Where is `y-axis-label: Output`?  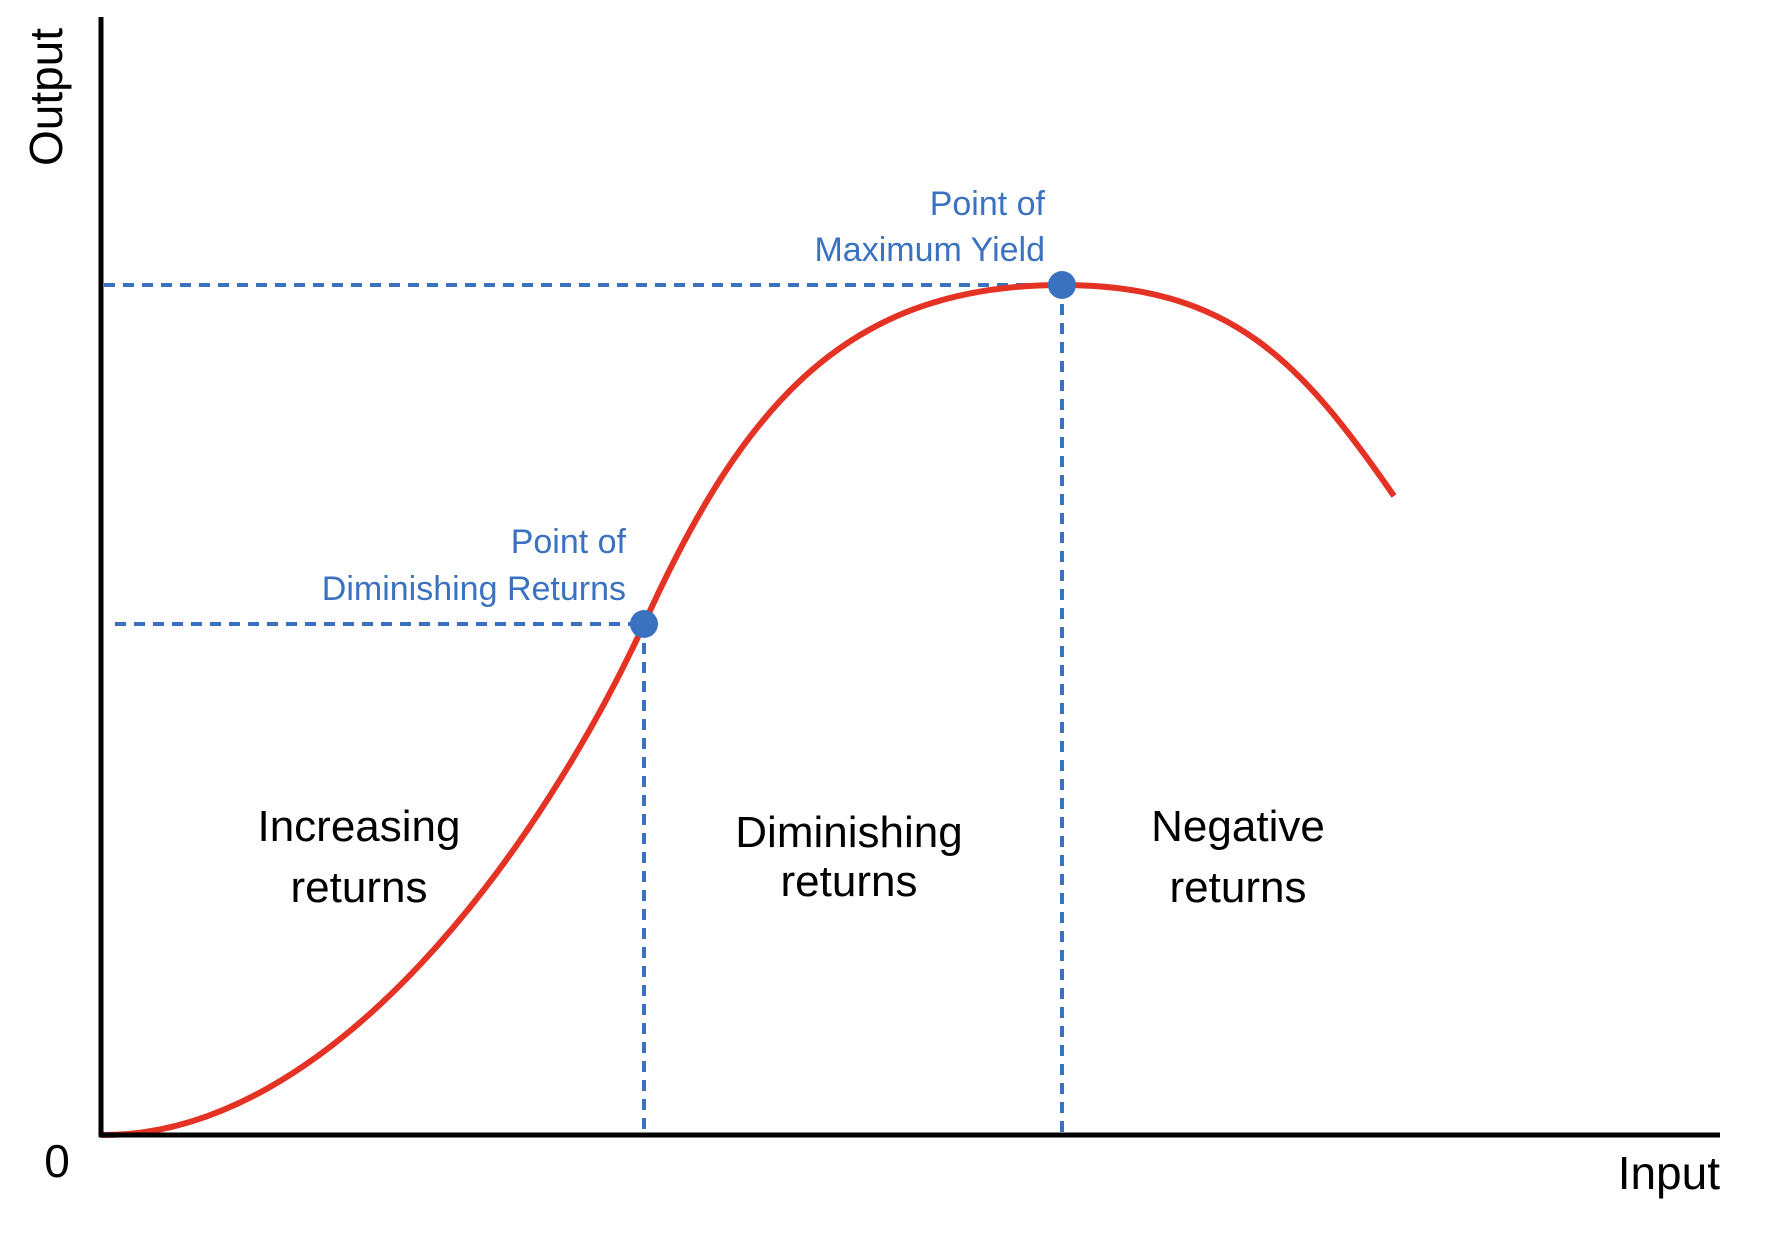 y-axis-label: Output is located at coordinates (46, 97).